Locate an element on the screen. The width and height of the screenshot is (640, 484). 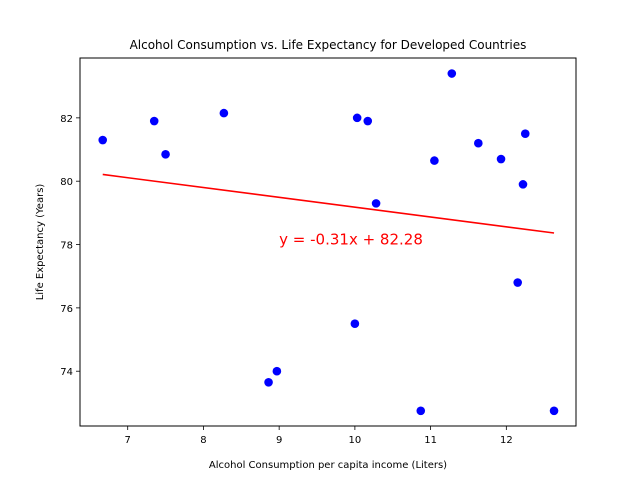
x-axis: 7 8 9 10 11 12 is located at coordinates (319, 436).